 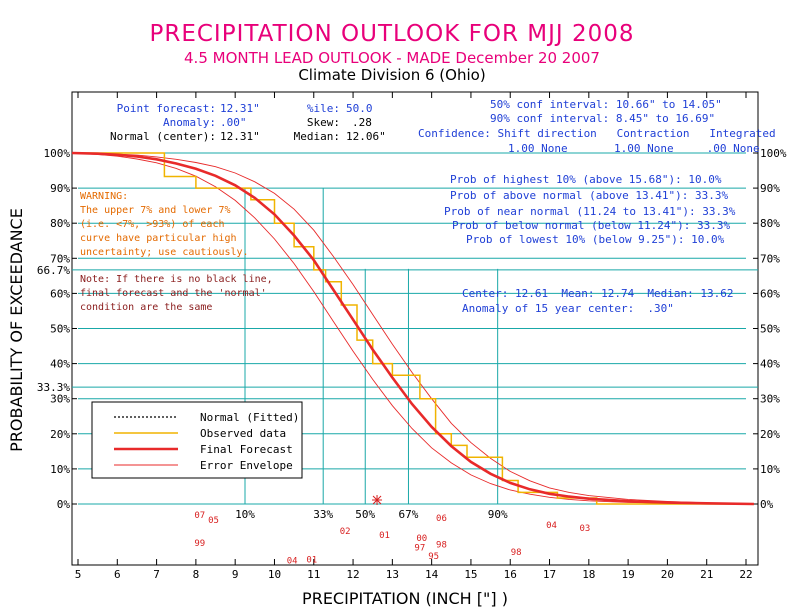 I want to click on year-label: 99, so click(x=199, y=544).